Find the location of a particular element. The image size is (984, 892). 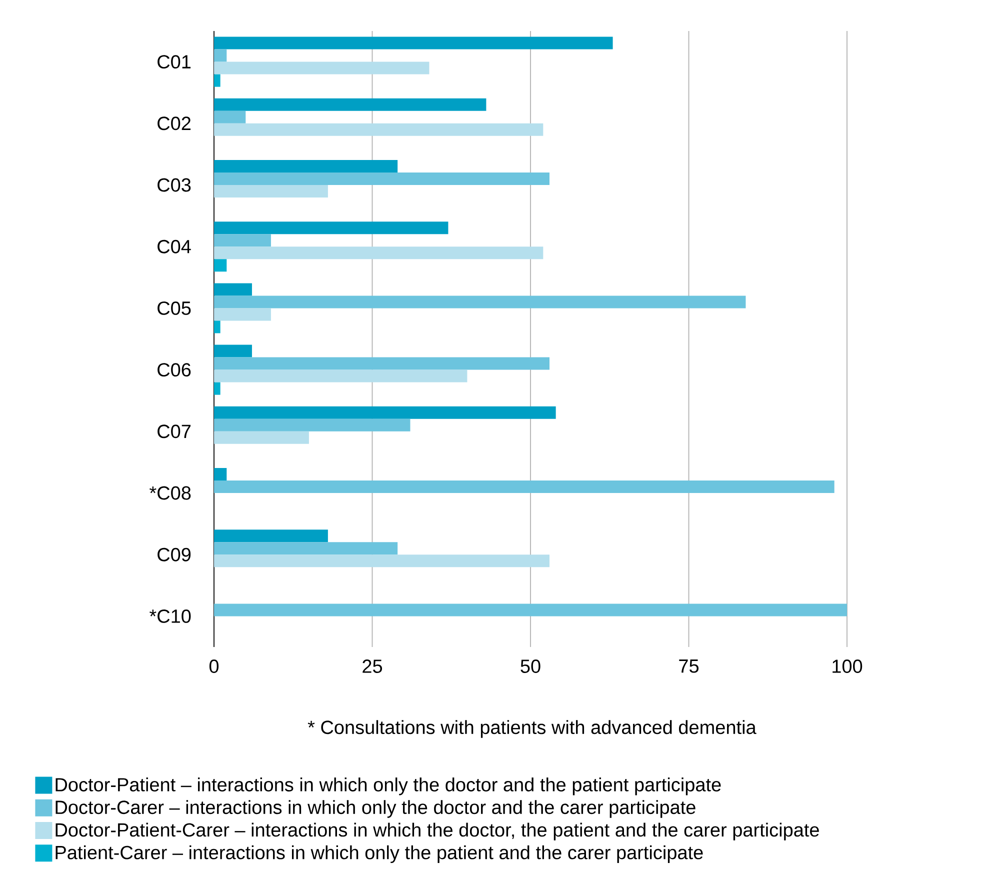

y-tick-label: C04 is located at coordinates (174, 247).